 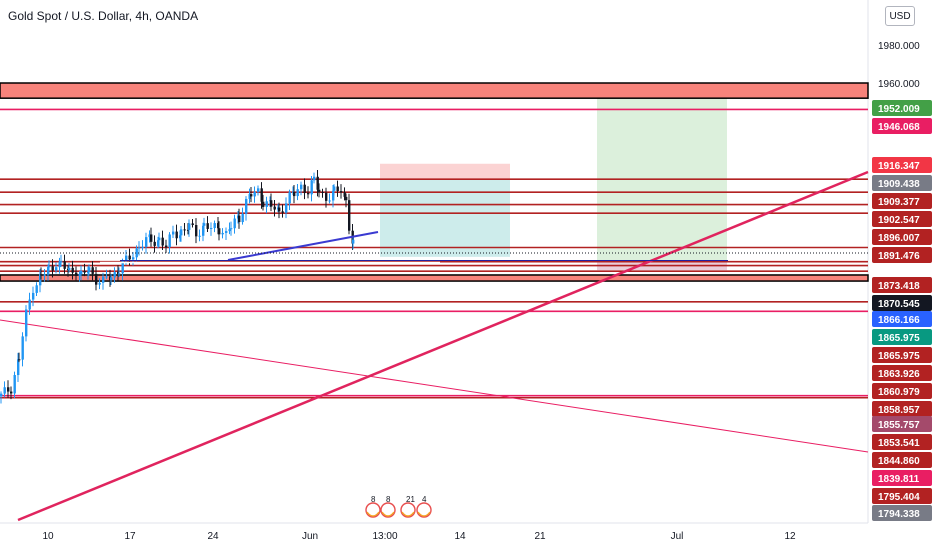 I want to click on price-badge-text-10: 1866.166, so click(x=899, y=320).